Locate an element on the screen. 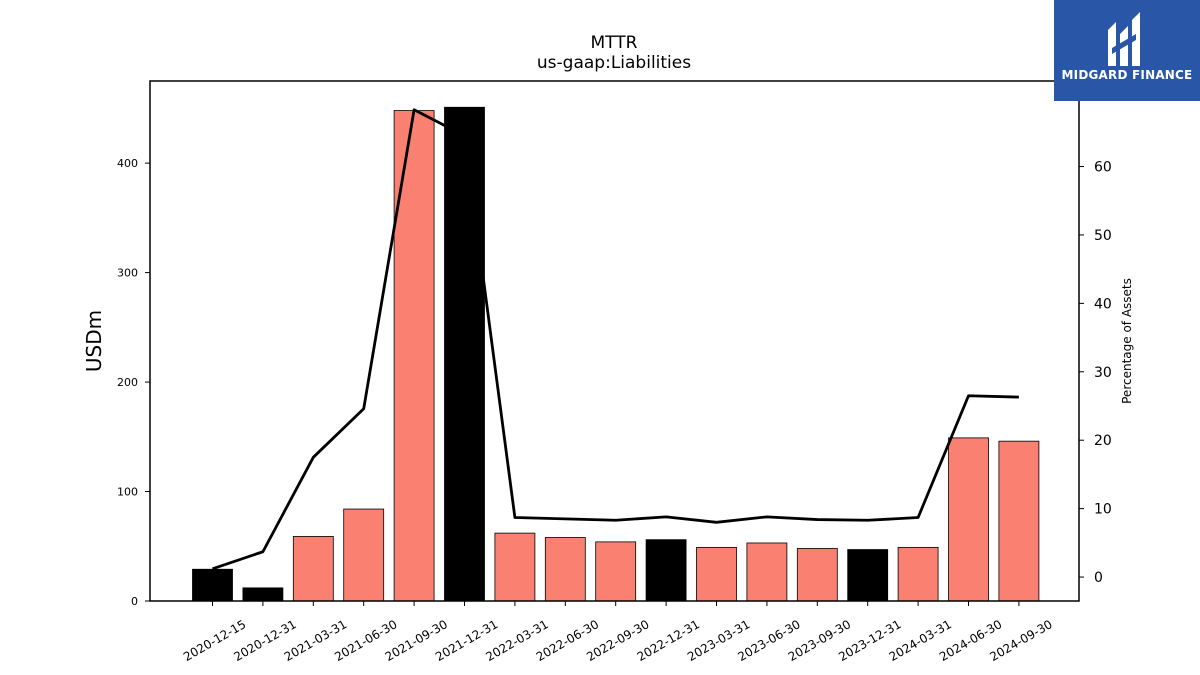  midgard-logo-icon is located at coordinates (1124, 39).